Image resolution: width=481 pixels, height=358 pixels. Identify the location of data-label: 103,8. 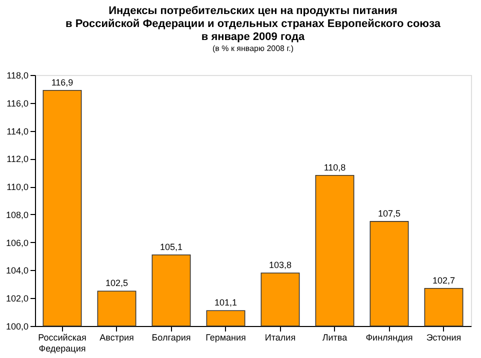
(280, 265).